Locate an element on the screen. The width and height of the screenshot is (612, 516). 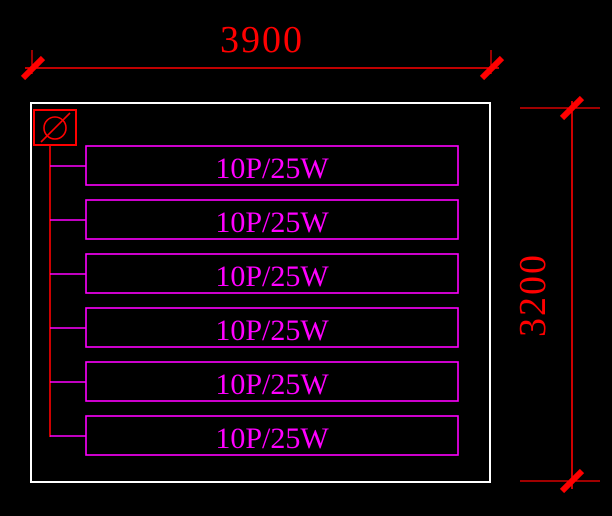
vertical-dimension-label: 3200 is located at coordinates (533, 295).